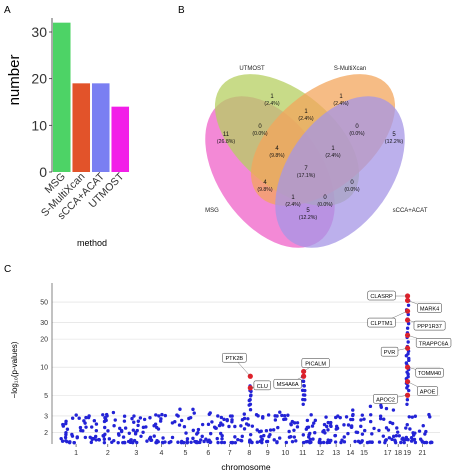 The width and height of the screenshot is (474, 475). What do you see at coordinates (226, 142) in the screenshot?
I see `venn-percent-msg_only: (26.8%)` at bounding box center [226, 142].